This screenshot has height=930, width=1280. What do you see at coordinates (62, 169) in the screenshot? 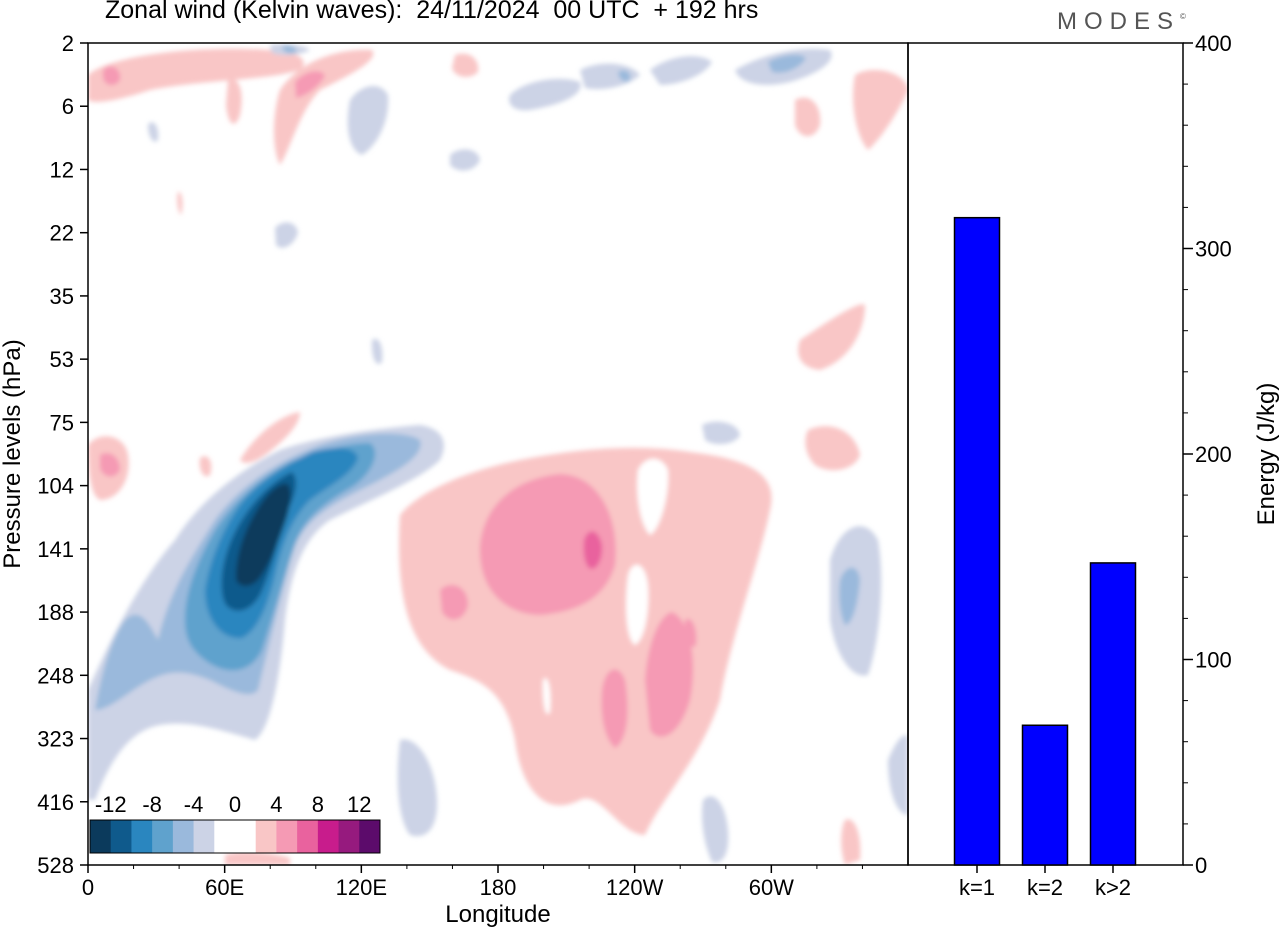
I see `y-tick-label: 12` at bounding box center [62, 169].